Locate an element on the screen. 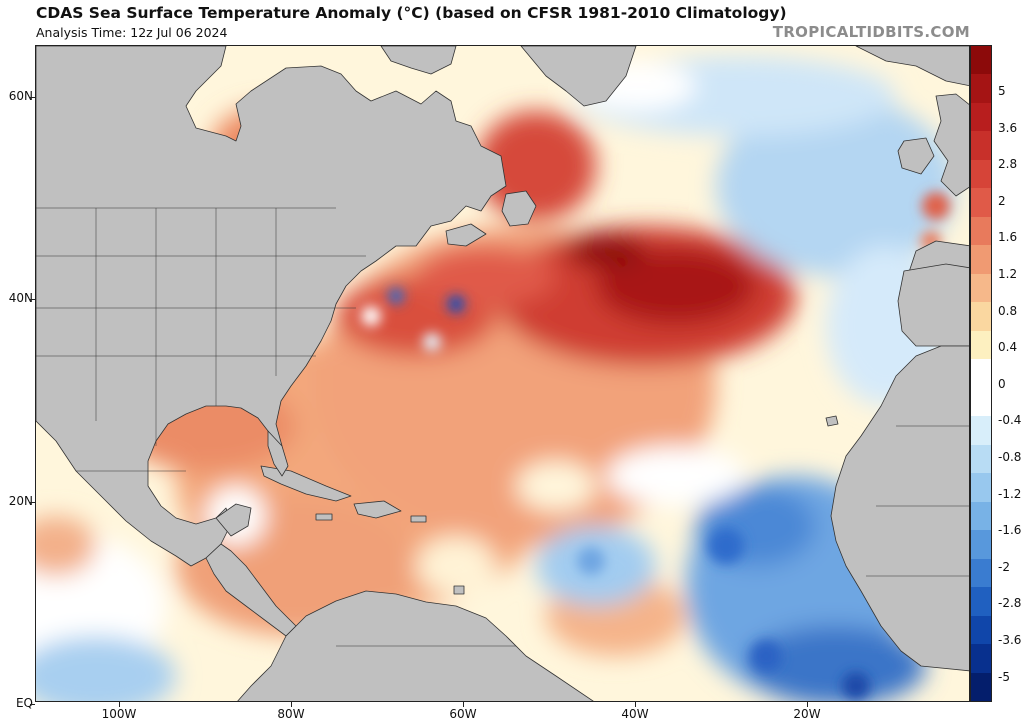 This screenshot has width=1024, height=724. iberia is located at coordinates (933, 305).